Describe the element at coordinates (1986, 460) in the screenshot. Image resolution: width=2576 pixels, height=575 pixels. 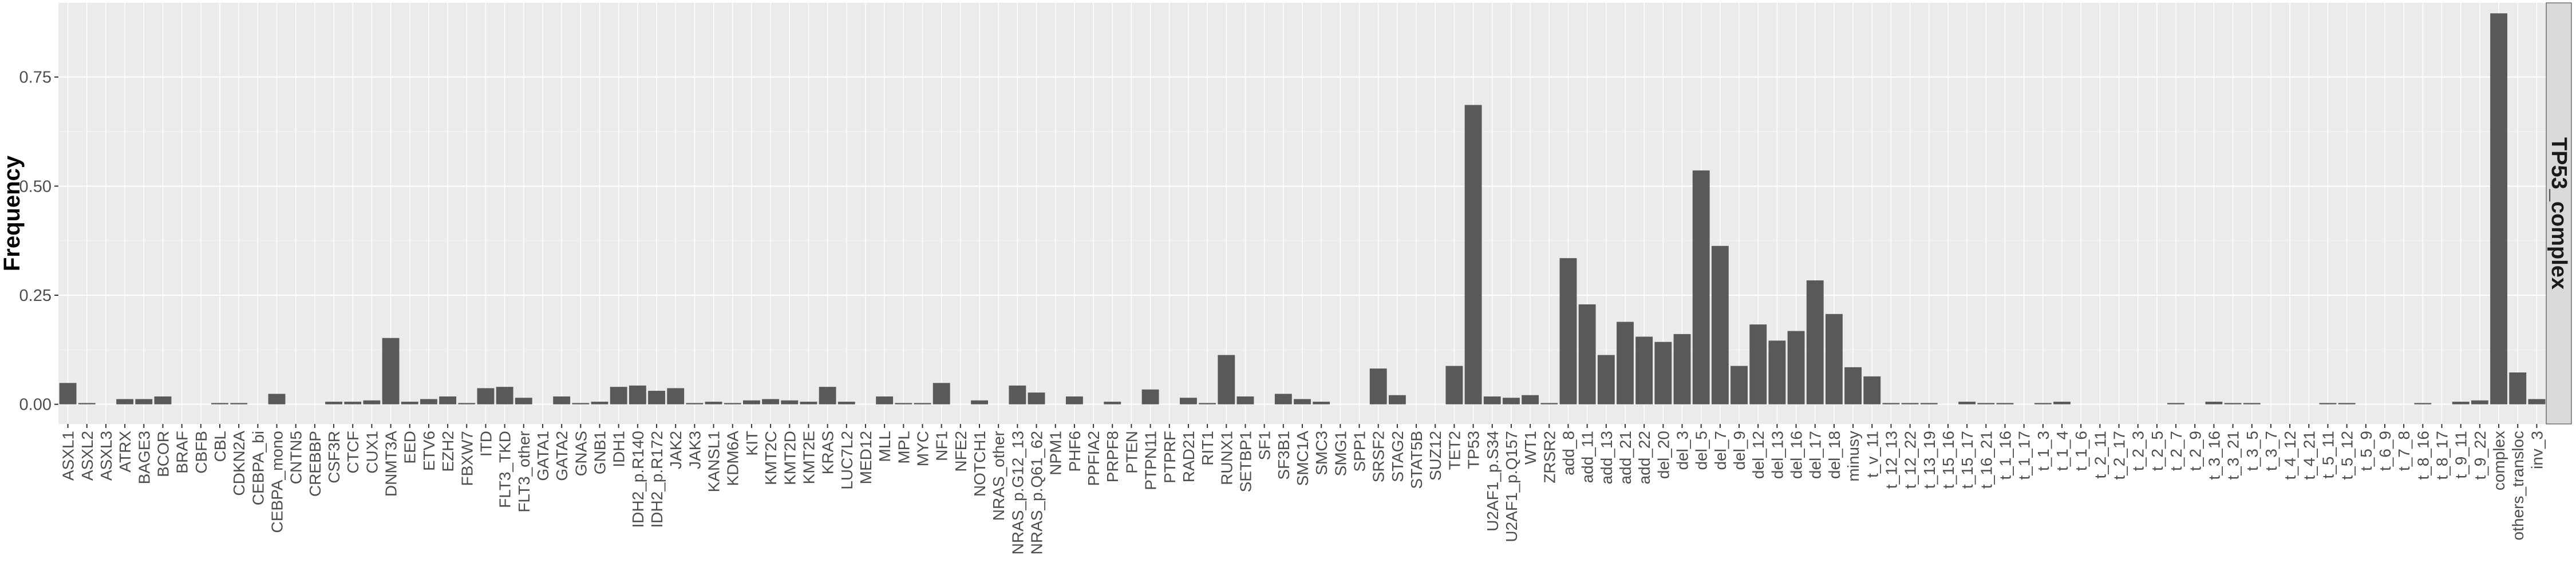
I see `x-tick-label: t_16_21` at that location.